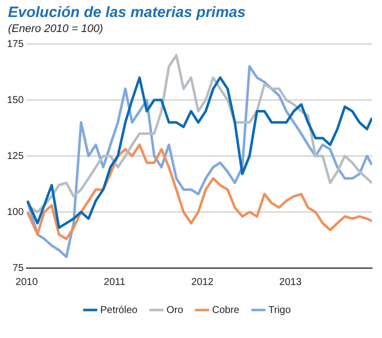 The width and height of the screenshot is (382, 338). What do you see at coordinates (15, 44) in the screenshot?
I see `y-tick-label: 175` at bounding box center [15, 44].